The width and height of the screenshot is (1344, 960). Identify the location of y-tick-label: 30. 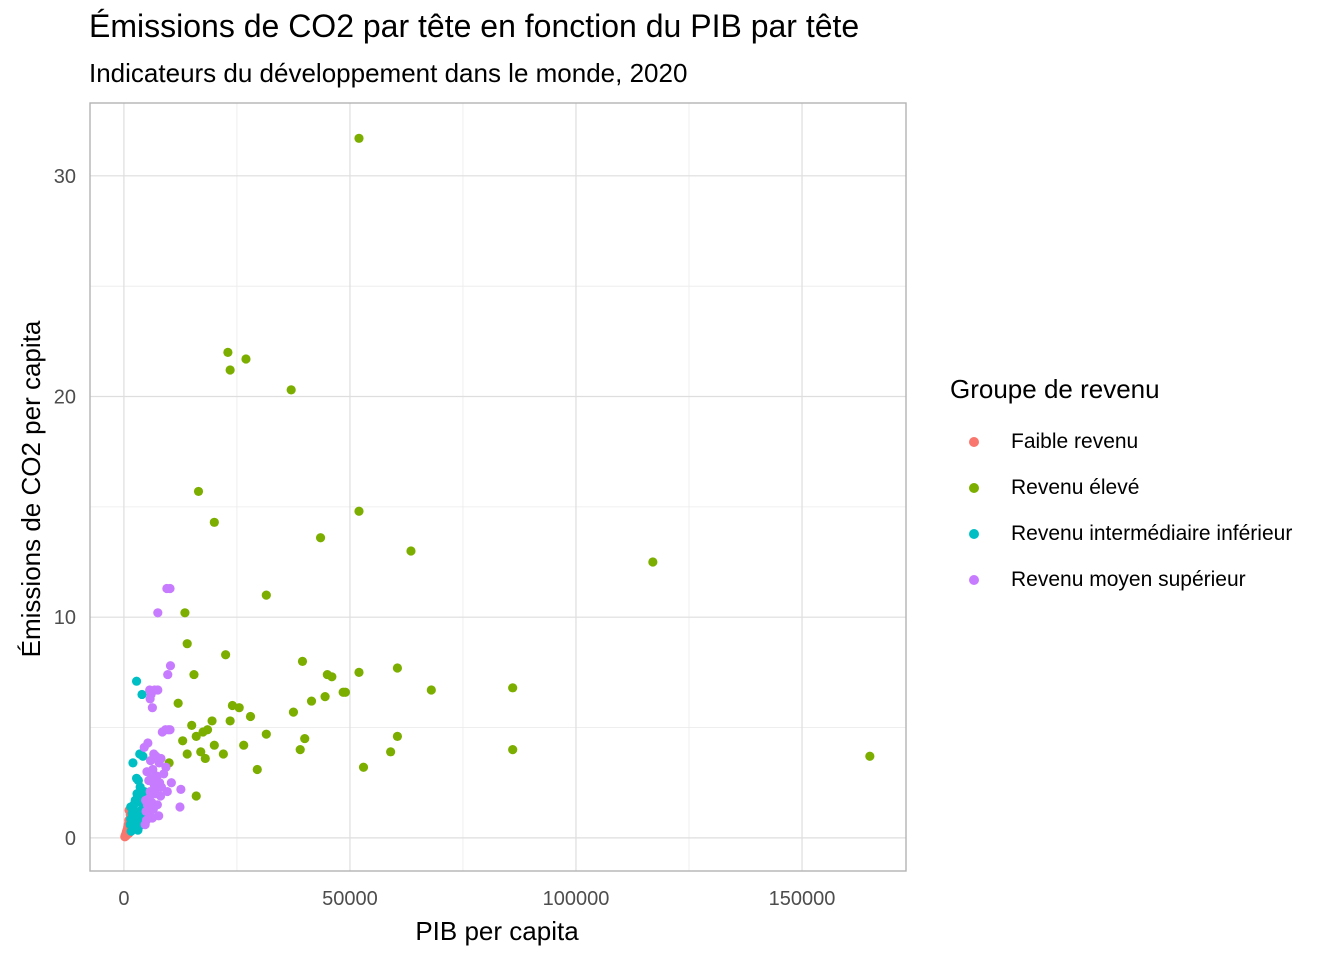
(65, 177).